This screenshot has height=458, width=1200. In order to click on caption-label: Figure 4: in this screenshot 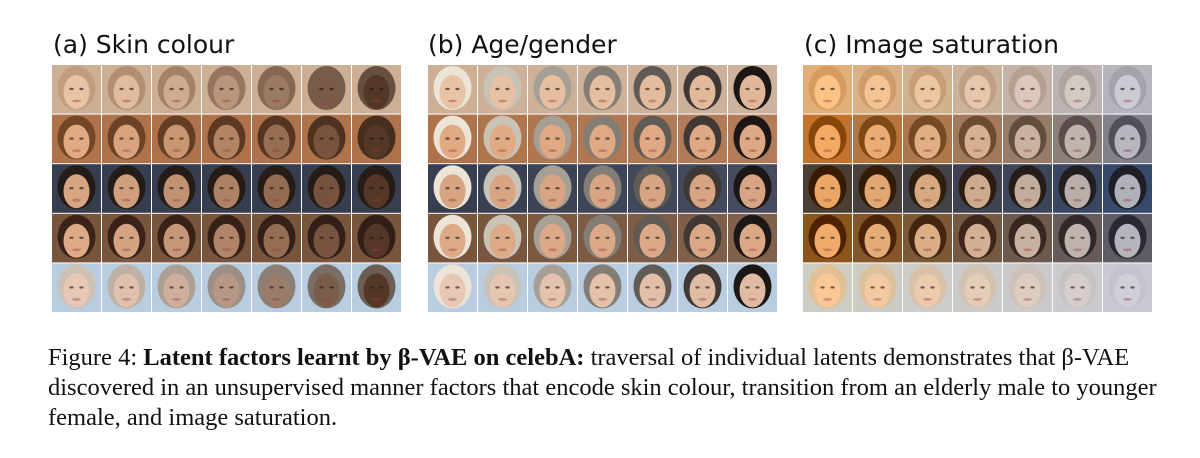, I will do `click(93, 357)`.